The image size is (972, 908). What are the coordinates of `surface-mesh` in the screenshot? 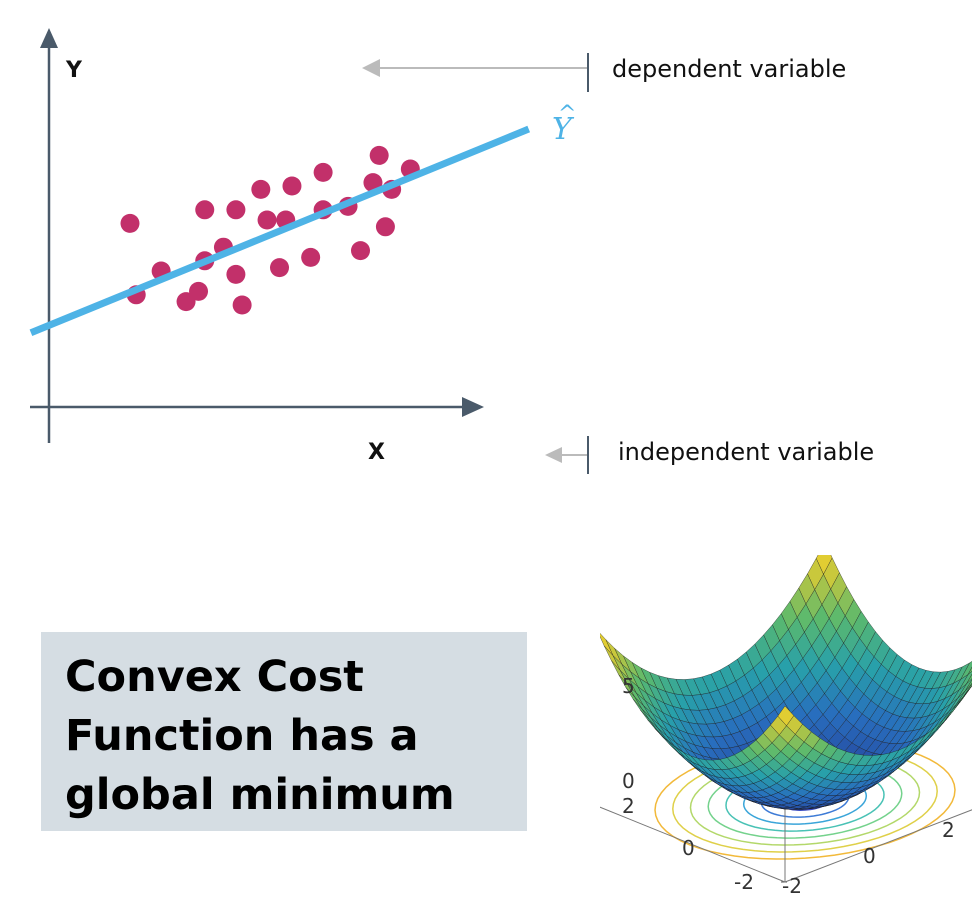 It's located at (786, 682).